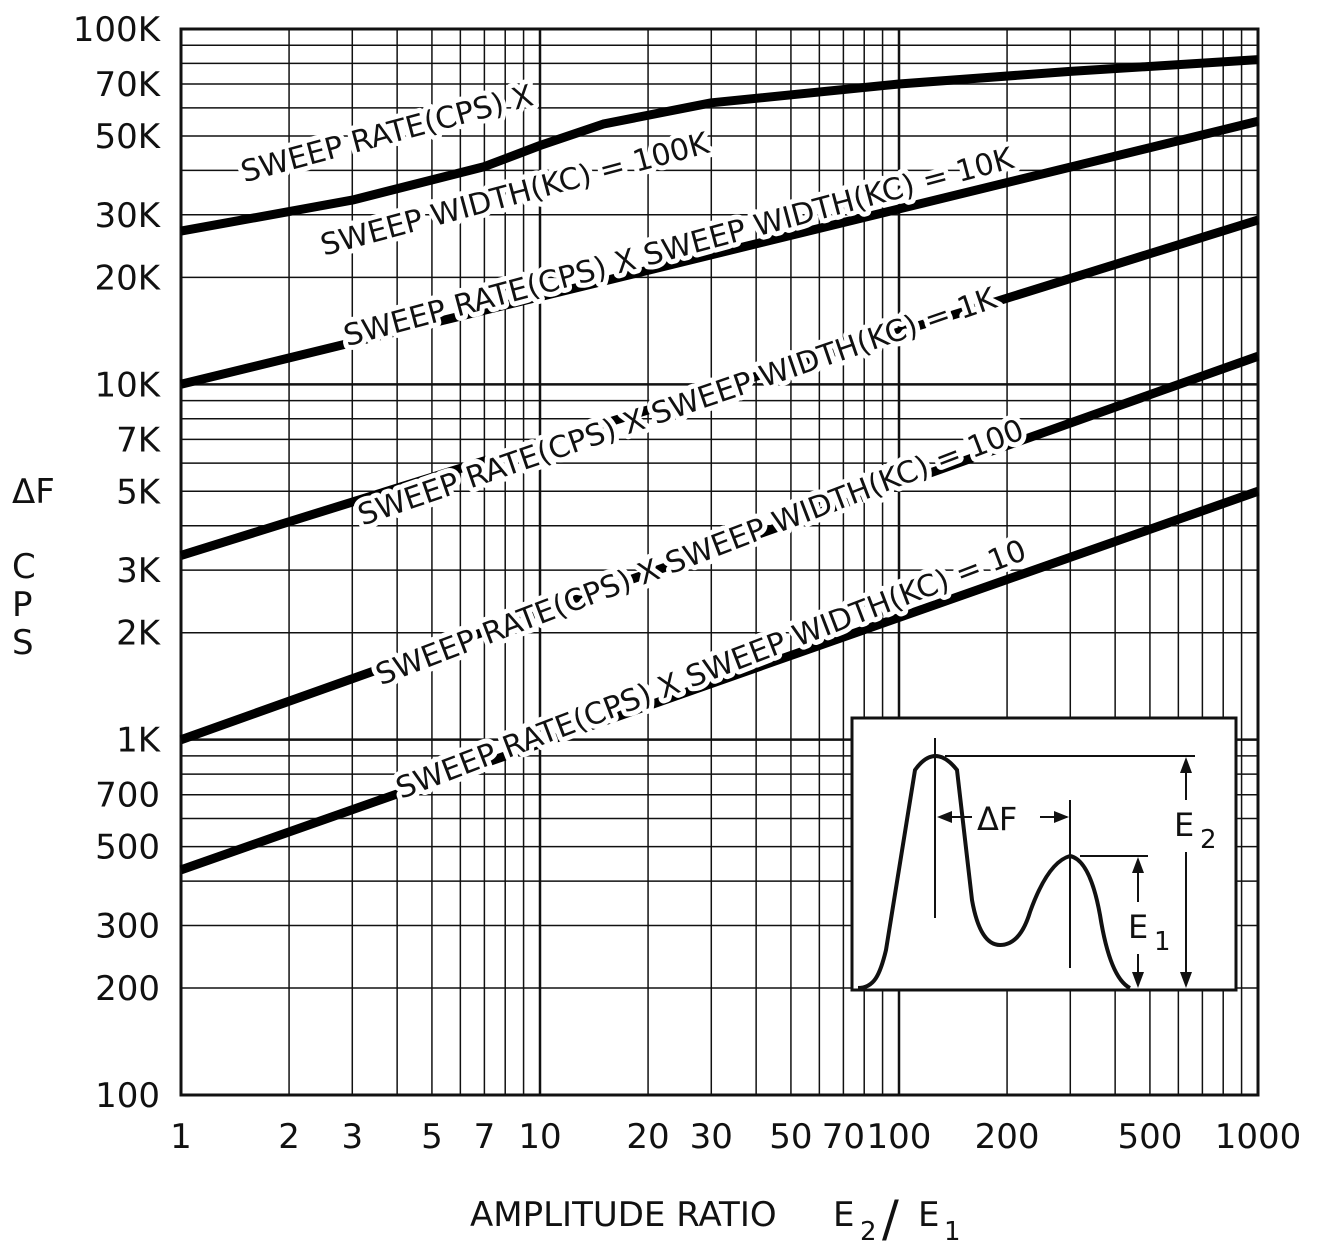  I want to click on y-tick-label: 30K, so click(127, 216).